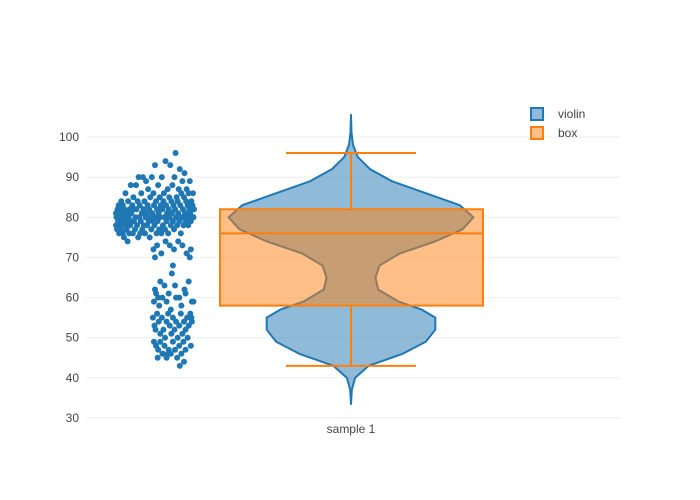  I want to click on legend-item-violin: violin, so click(557, 114).